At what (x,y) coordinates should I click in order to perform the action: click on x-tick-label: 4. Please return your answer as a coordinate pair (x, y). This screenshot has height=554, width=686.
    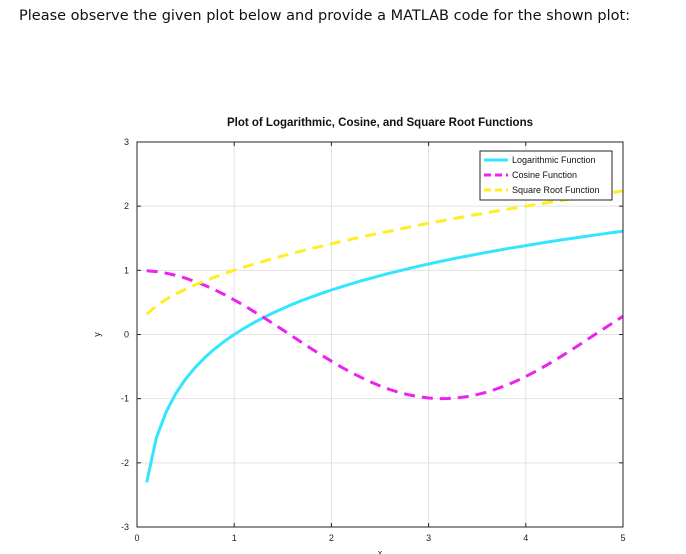
    Looking at the image, I should click on (525, 538).